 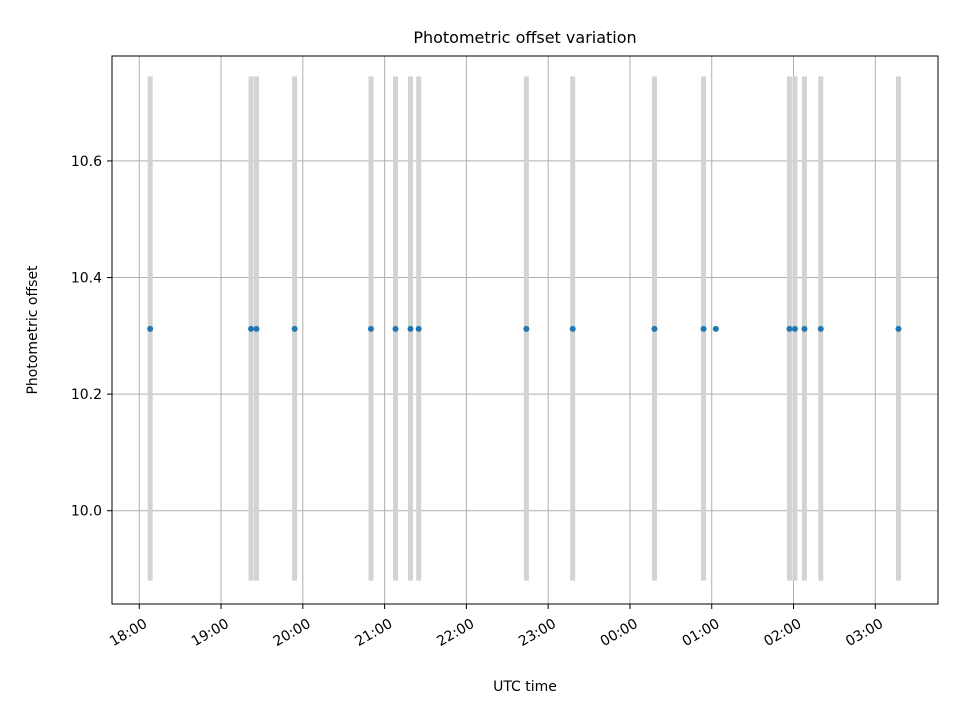 What do you see at coordinates (292, 633) in the screenshot?
I see `x-tick-label: 20:00` at bounding box center [292, 633].